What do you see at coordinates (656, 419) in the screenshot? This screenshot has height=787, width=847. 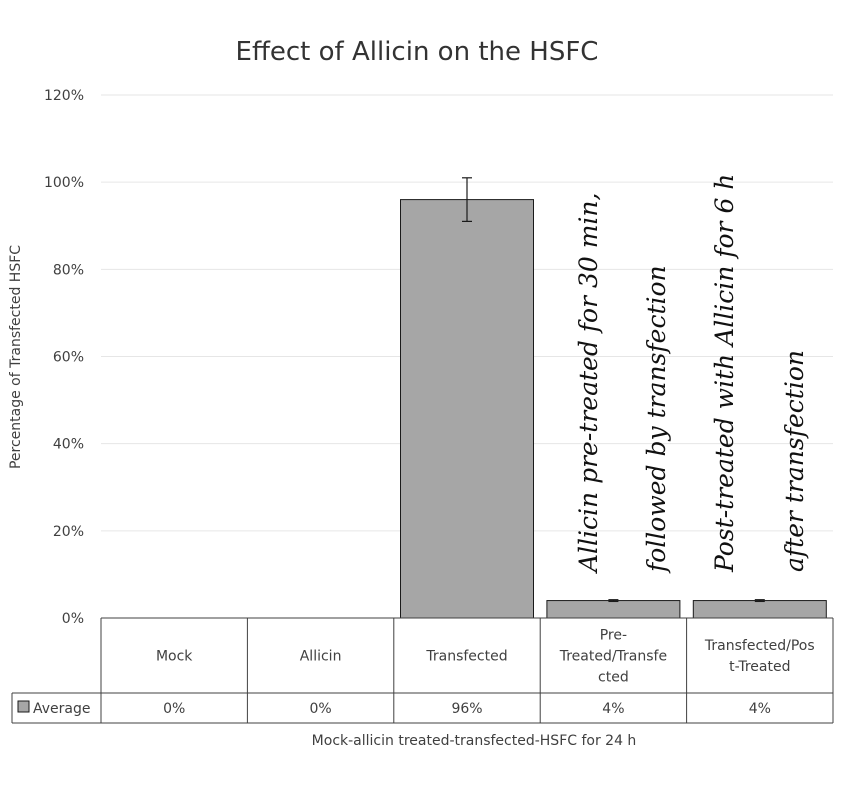 I see `annotation-text: followed by transfection` at bounding box center [656, 419].